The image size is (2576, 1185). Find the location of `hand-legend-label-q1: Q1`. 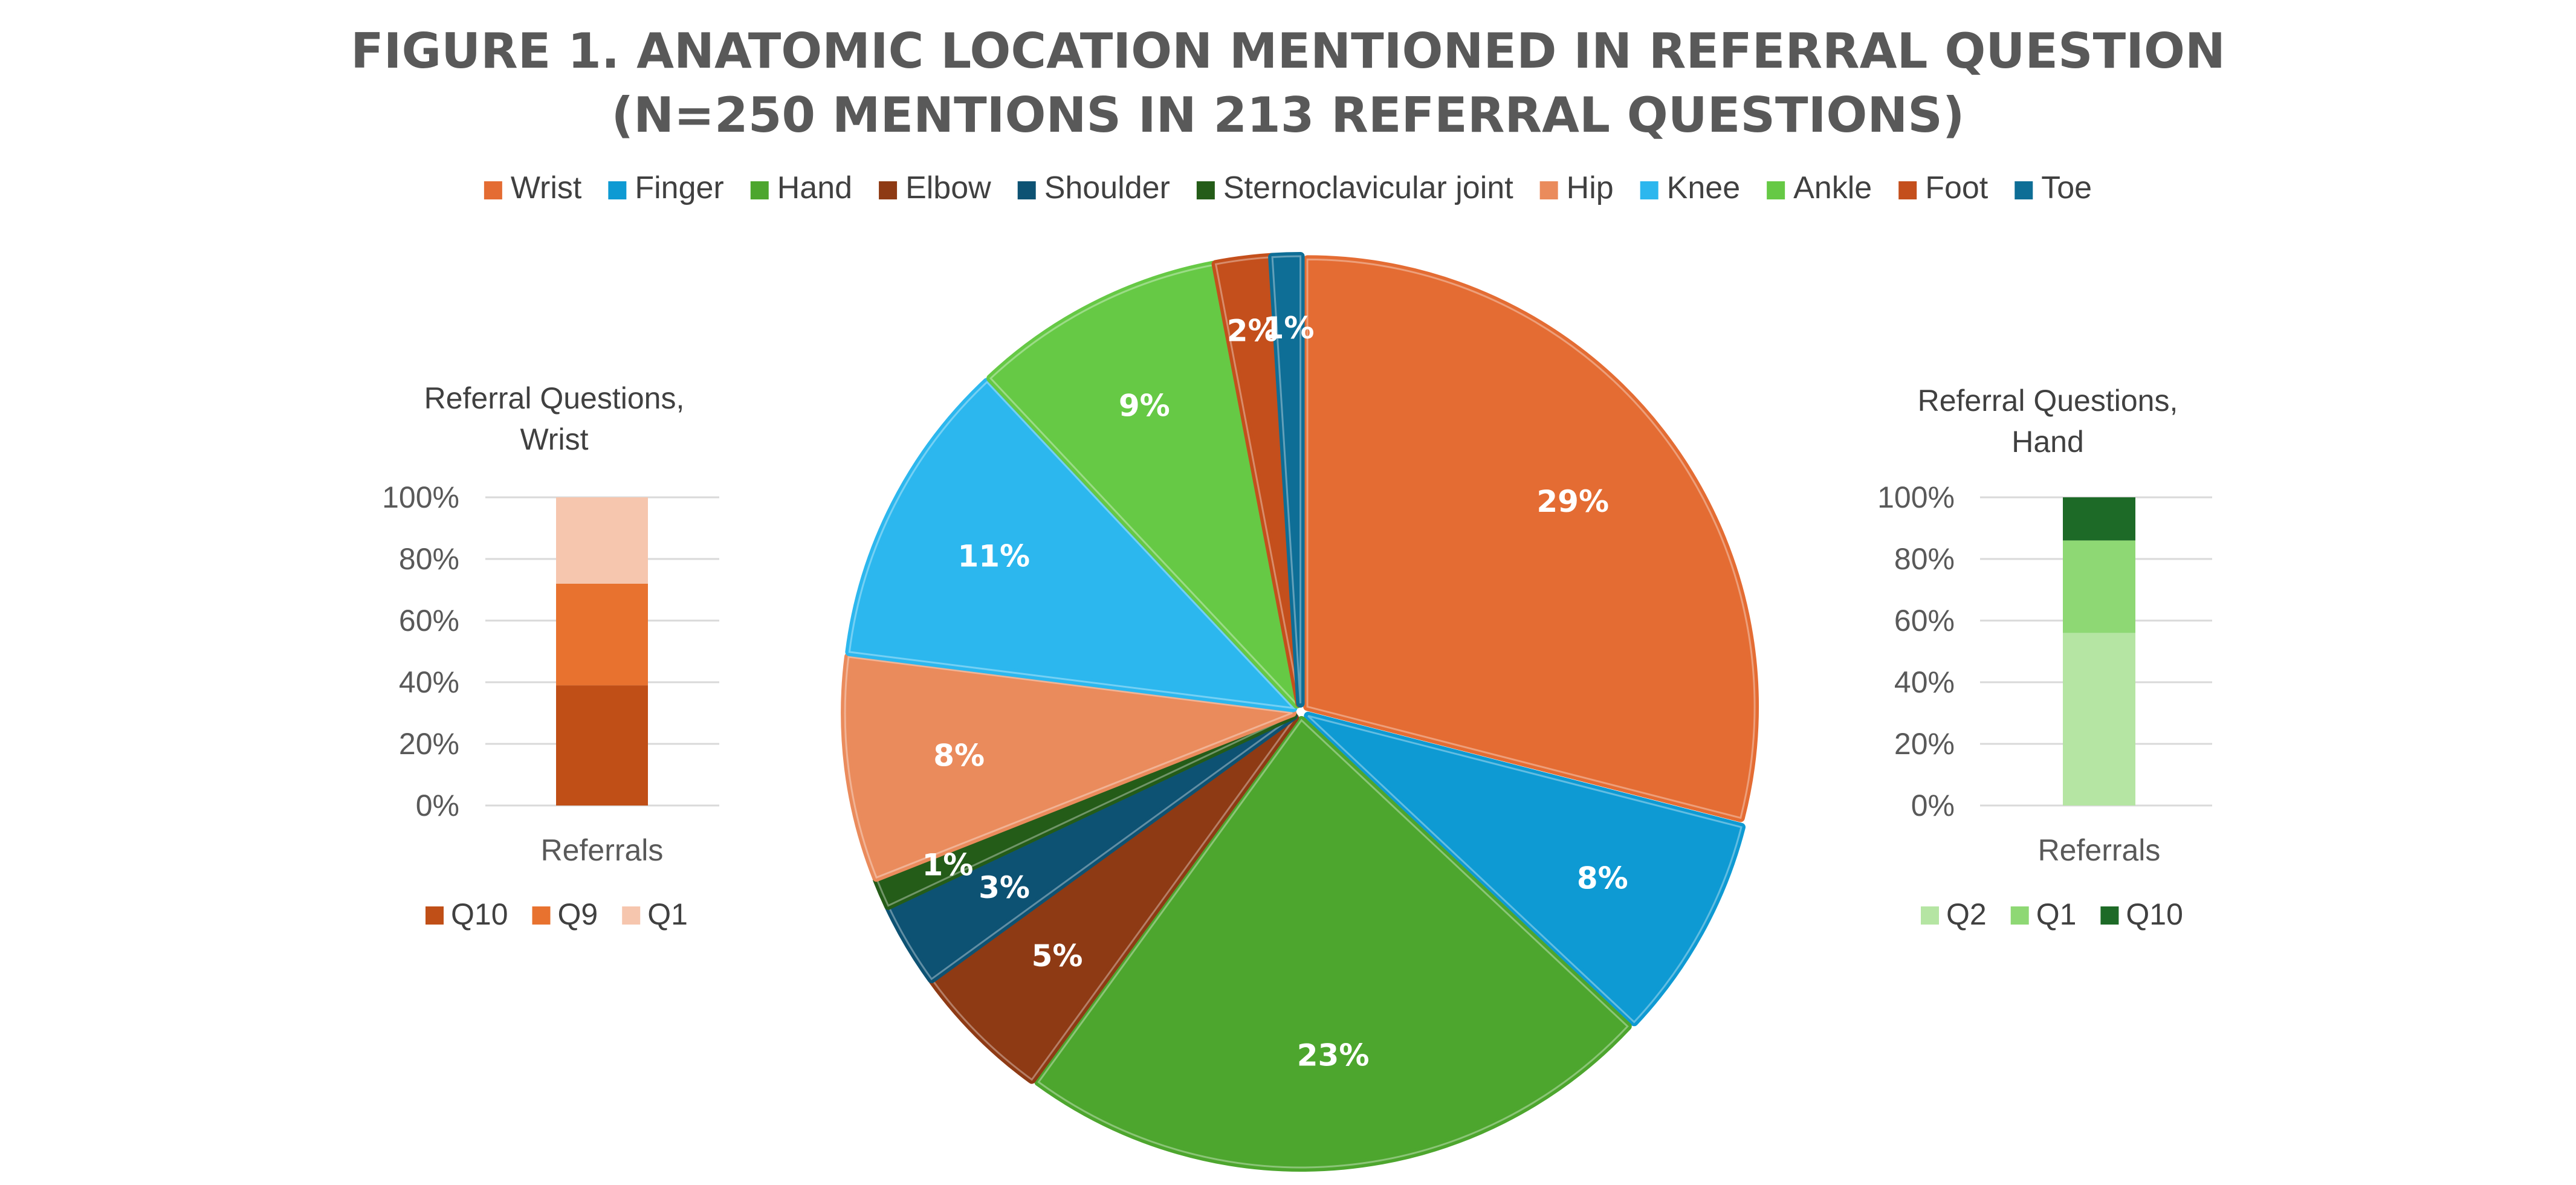

hand-legend-label-q1: Q1 is located at coordinates (2056, 914).